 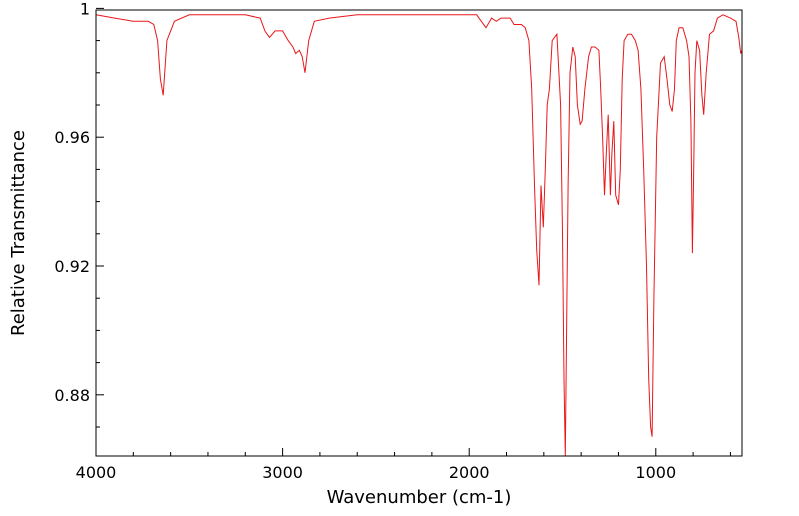 What do you see at coordinates (72, 395) in the screenshot?
I see `y-tick-label: 0.88` at bounding box center [72, 395].